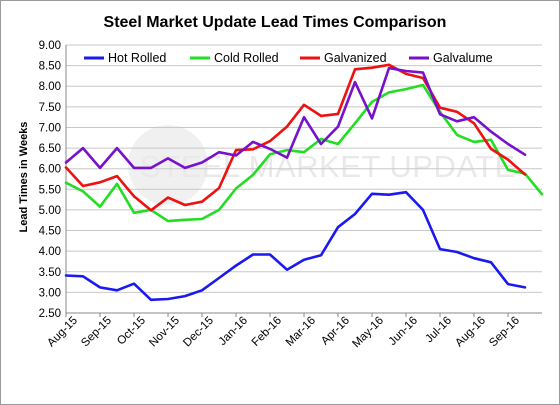  I want to click on y-tick-label: 4.00, so click(50, 252).